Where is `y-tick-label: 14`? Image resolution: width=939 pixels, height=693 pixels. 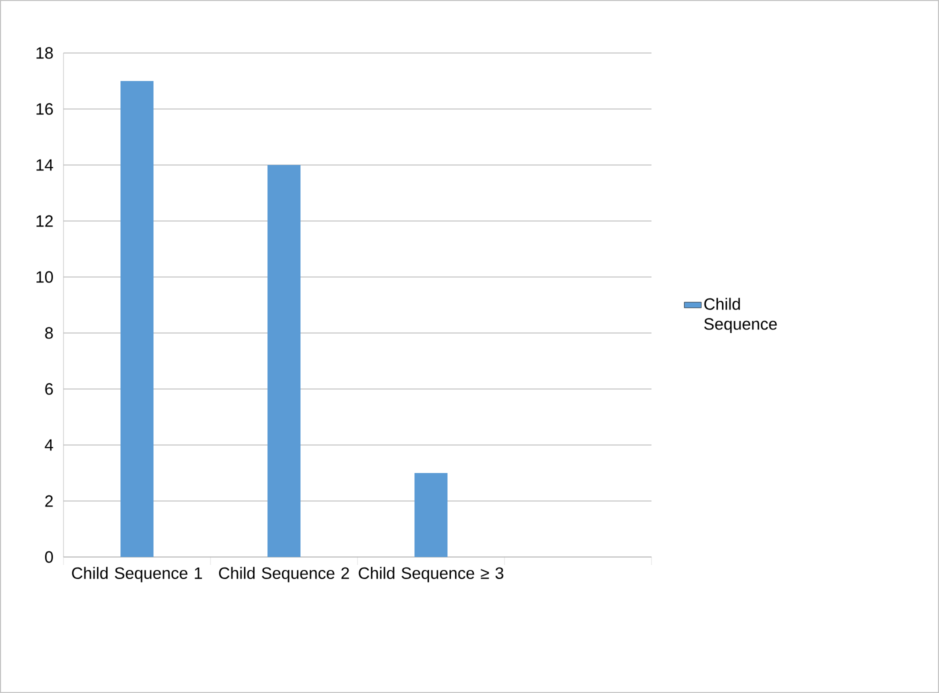
y-tick-label: 14 is located at coordinates (45, 165).